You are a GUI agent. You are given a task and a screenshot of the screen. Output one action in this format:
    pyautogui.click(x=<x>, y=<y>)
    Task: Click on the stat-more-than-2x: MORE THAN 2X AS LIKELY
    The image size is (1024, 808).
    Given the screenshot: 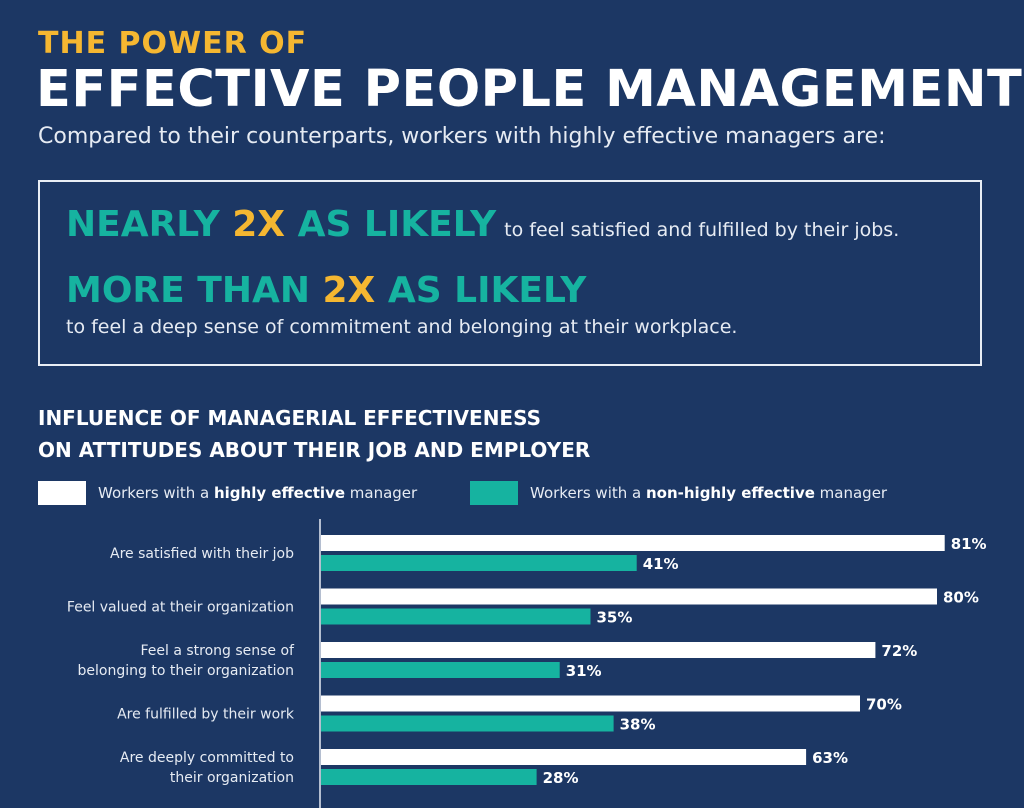 What is the action you would take?
    pyautogui.click(x=326, y=290)
    